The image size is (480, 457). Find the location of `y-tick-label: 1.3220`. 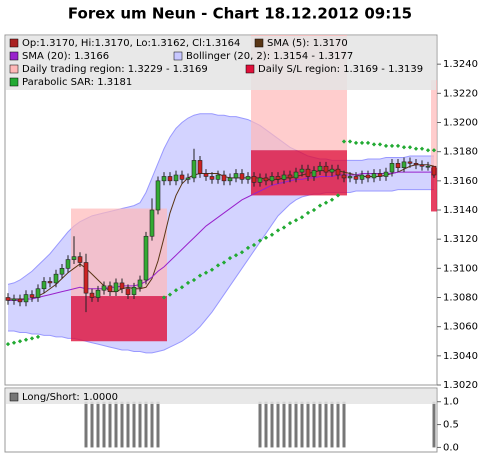

y-tick-label: 1.3220 is located at coordinates (460, 93).